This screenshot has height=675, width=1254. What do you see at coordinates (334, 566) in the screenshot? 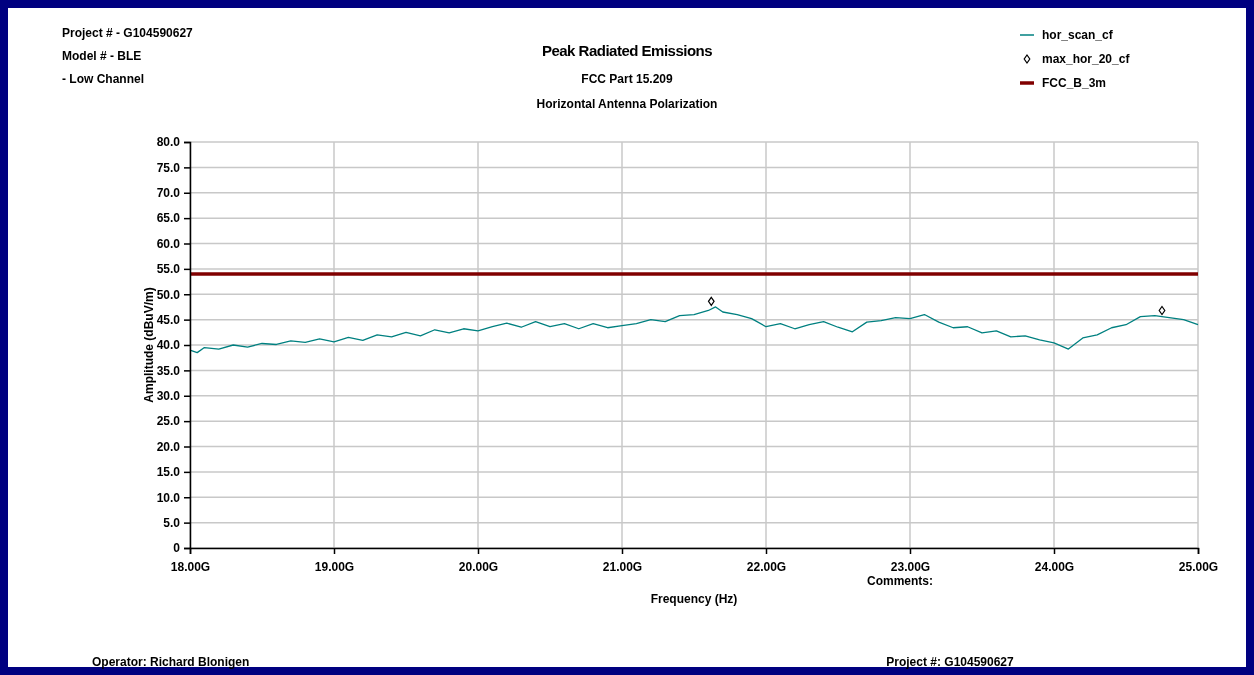
I see `x-tick-label: 19.00G` at bounding box center [334, 566].